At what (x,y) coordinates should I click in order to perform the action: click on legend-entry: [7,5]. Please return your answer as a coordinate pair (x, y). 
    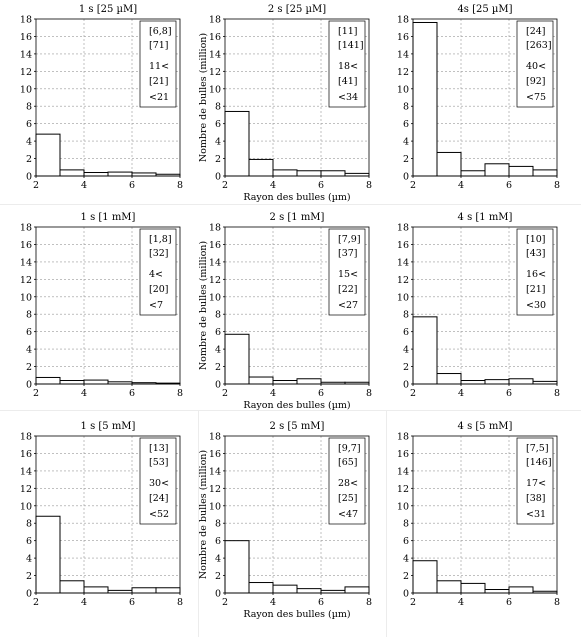
    Looking at the image, I should click on (537, 448).